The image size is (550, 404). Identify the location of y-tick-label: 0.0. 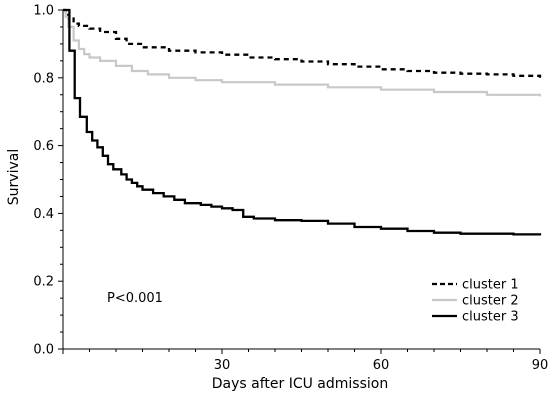
(43, 350).